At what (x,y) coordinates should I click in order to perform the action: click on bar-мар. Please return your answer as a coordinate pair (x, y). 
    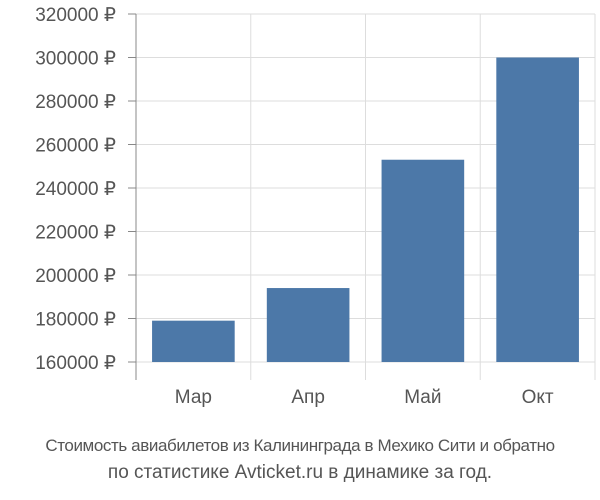
    Looking at the image, I should click on (193, 341).